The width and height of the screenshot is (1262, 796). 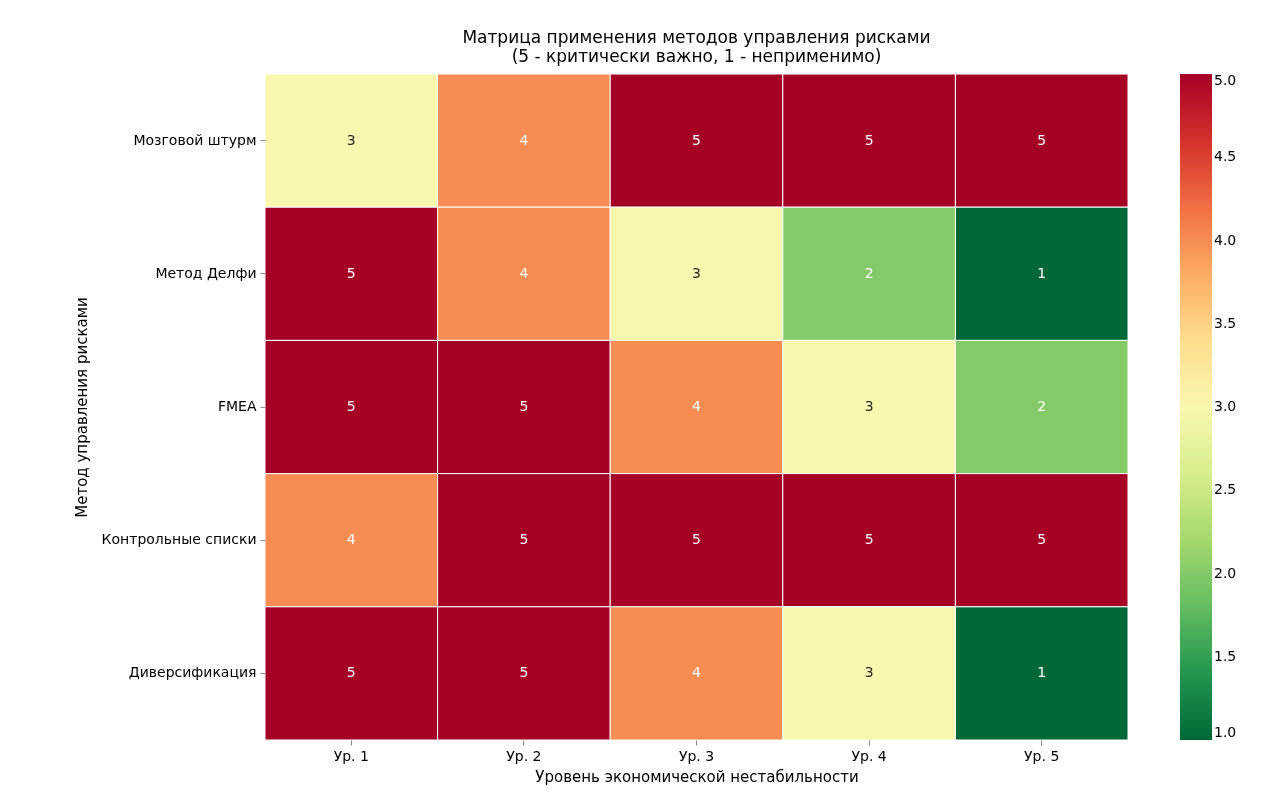 What do you see at coordinates (1225, 655) in the screenshot?
I see `color-bar-label: 1.5` at bounding box center [1225, 655].